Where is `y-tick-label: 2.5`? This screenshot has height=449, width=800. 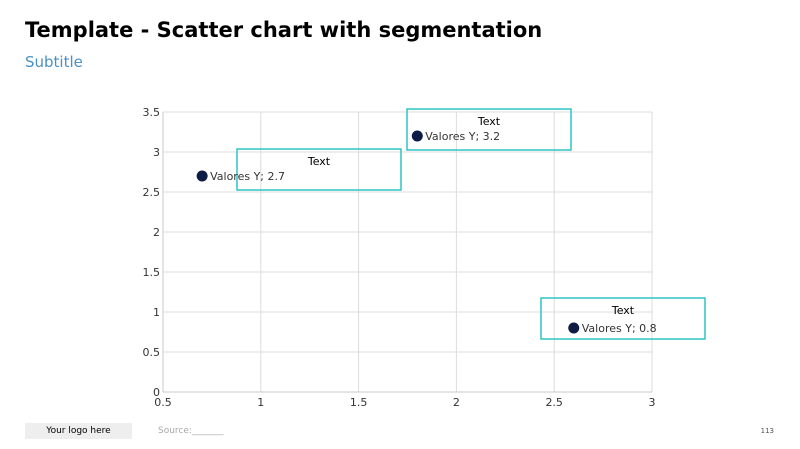 y-tick-label: 2.5 is located at coordinates (152, 192).